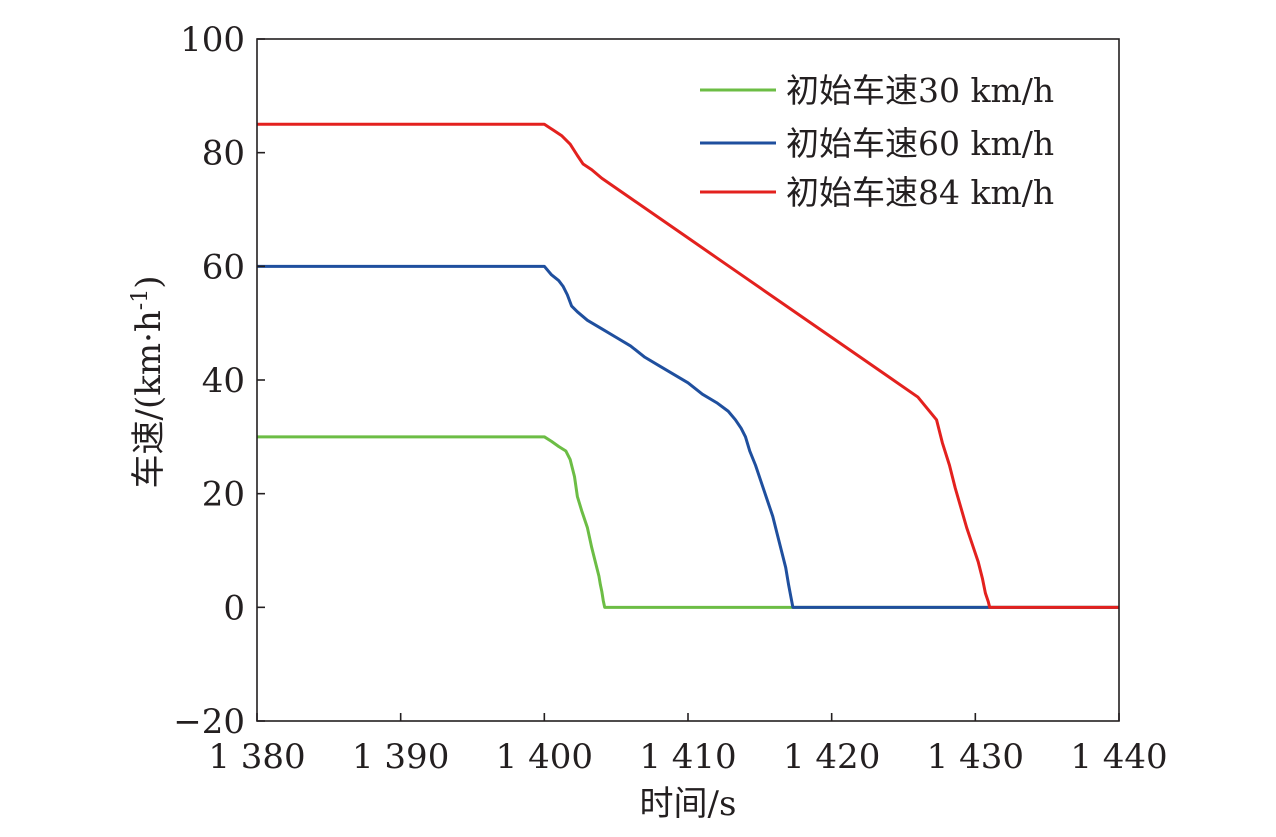  I want to click on y-tick-label: 60, so click(223, 267).